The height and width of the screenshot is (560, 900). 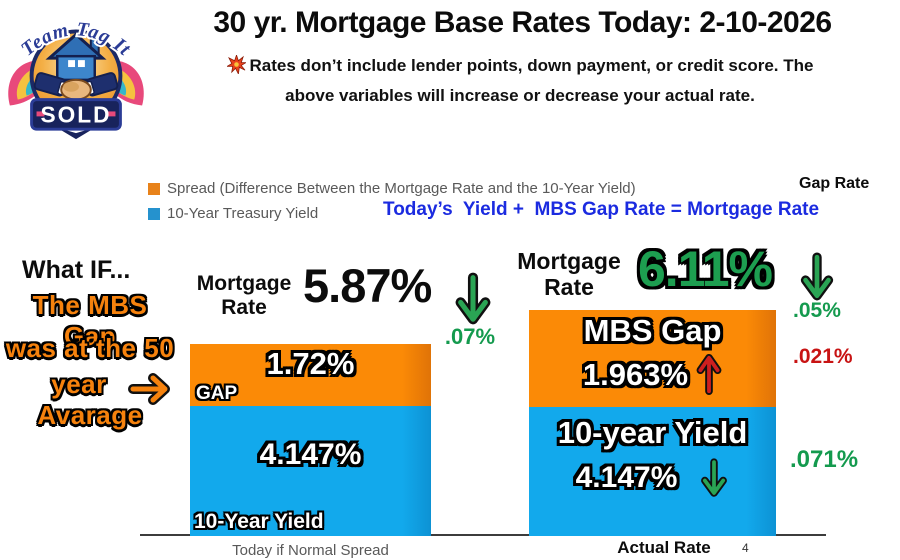 What do you see at coordinates (154, 213) in the screenshot?
I see `treasury-legend-swatch` at bounding box center [154, 213].